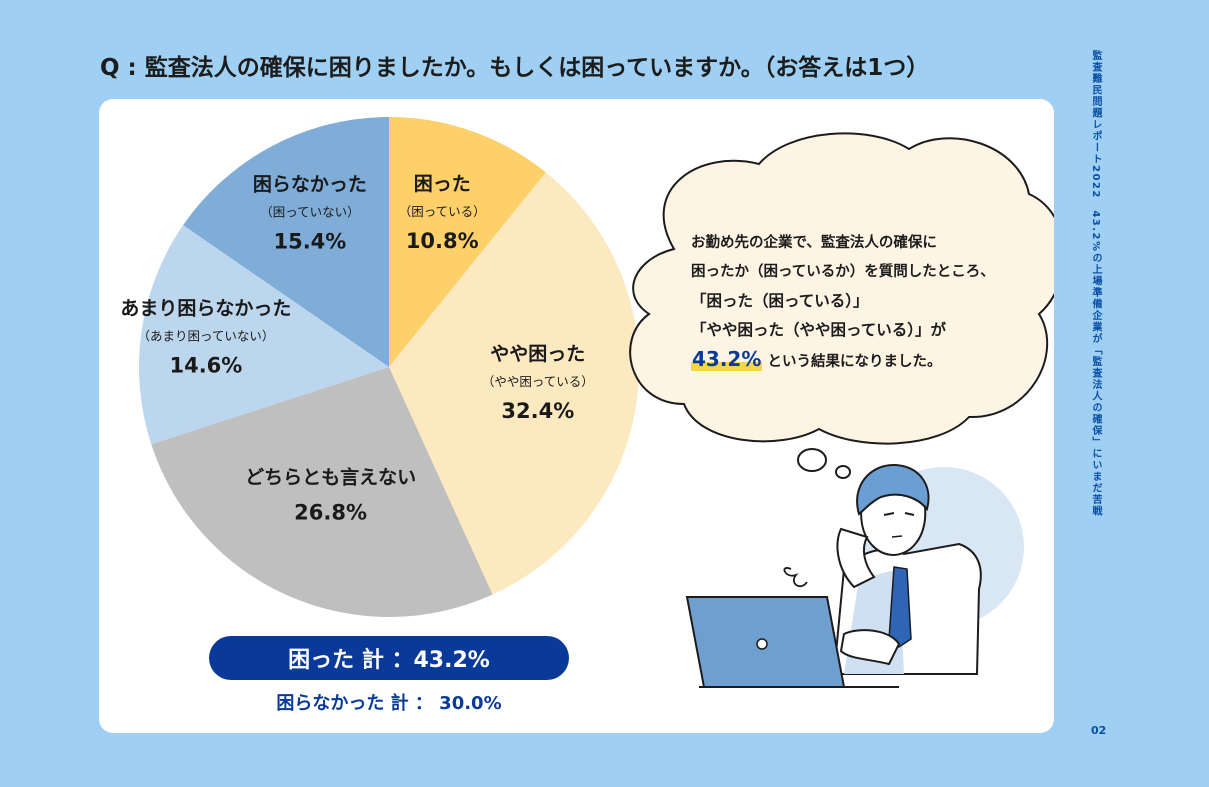  I want to click on slice-percent-not-troubled: 15.4%, so click(309, 242).